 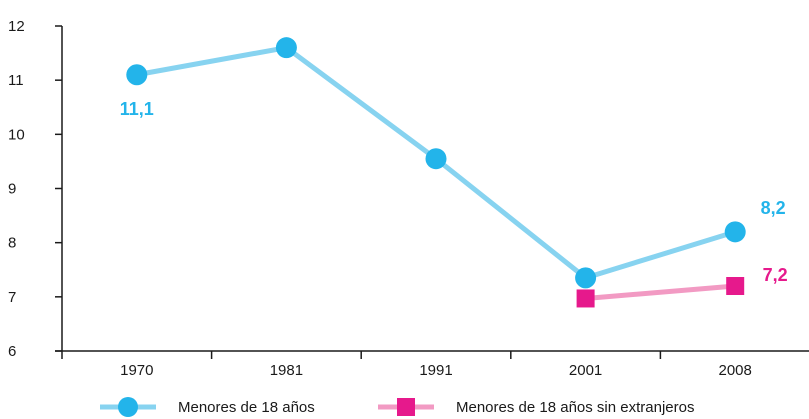 I want to click on y-tick-label: 6, so click(x=12, y=351).